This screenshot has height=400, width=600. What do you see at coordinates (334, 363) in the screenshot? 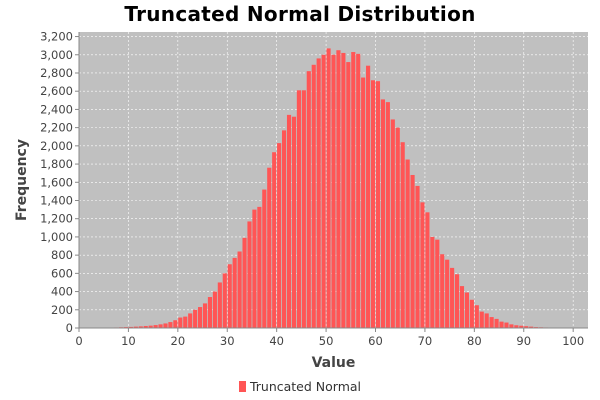
I see `x-axis-title: Value` at bounding box center [334, 363].